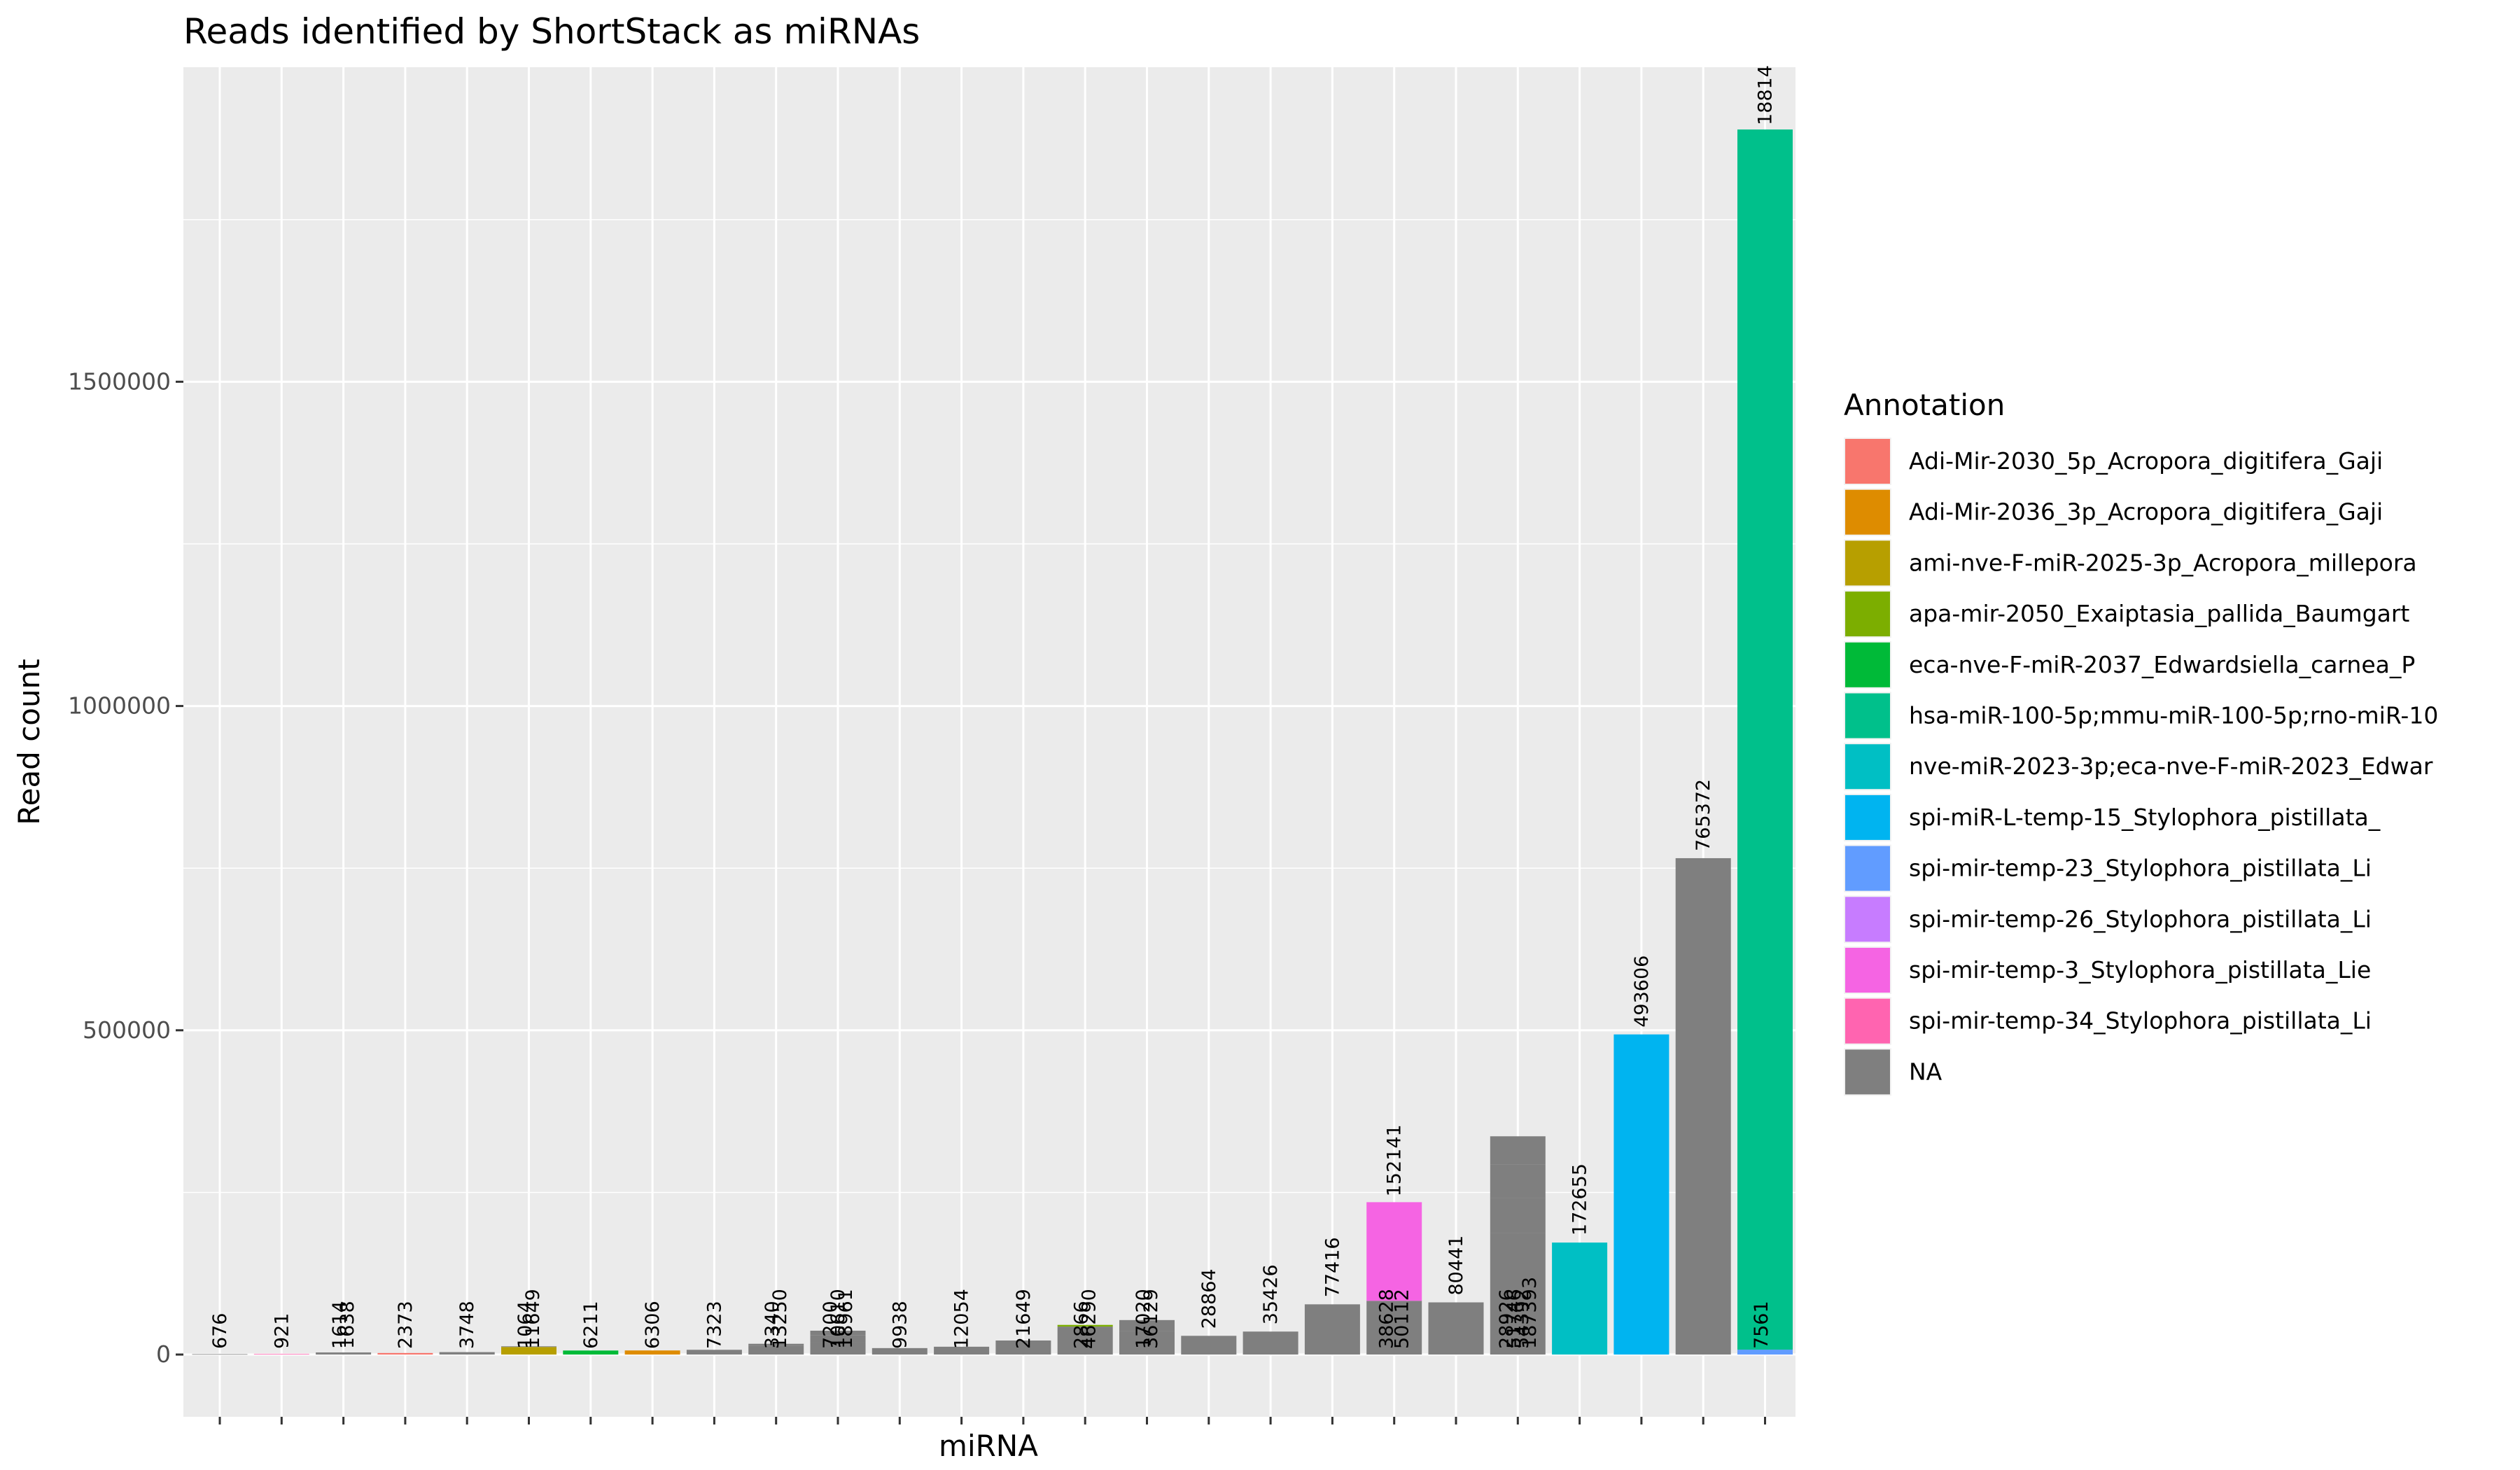  What do you see at coordinates (846, 1319) in the screenshot?
I see `data-label: 18961` at bounding box center [846, 1319].